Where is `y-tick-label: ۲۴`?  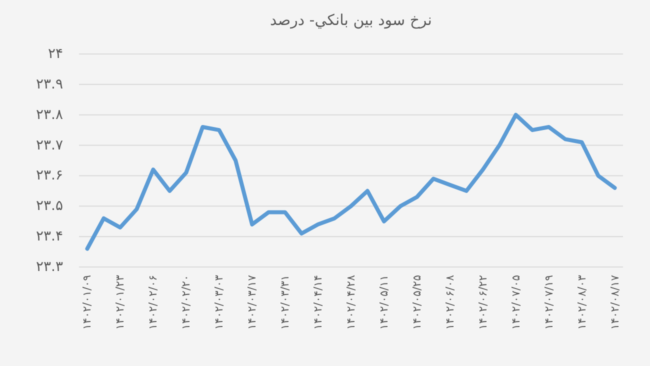 y-tick-label: ۲۴ is located at coordinates (55, 54).